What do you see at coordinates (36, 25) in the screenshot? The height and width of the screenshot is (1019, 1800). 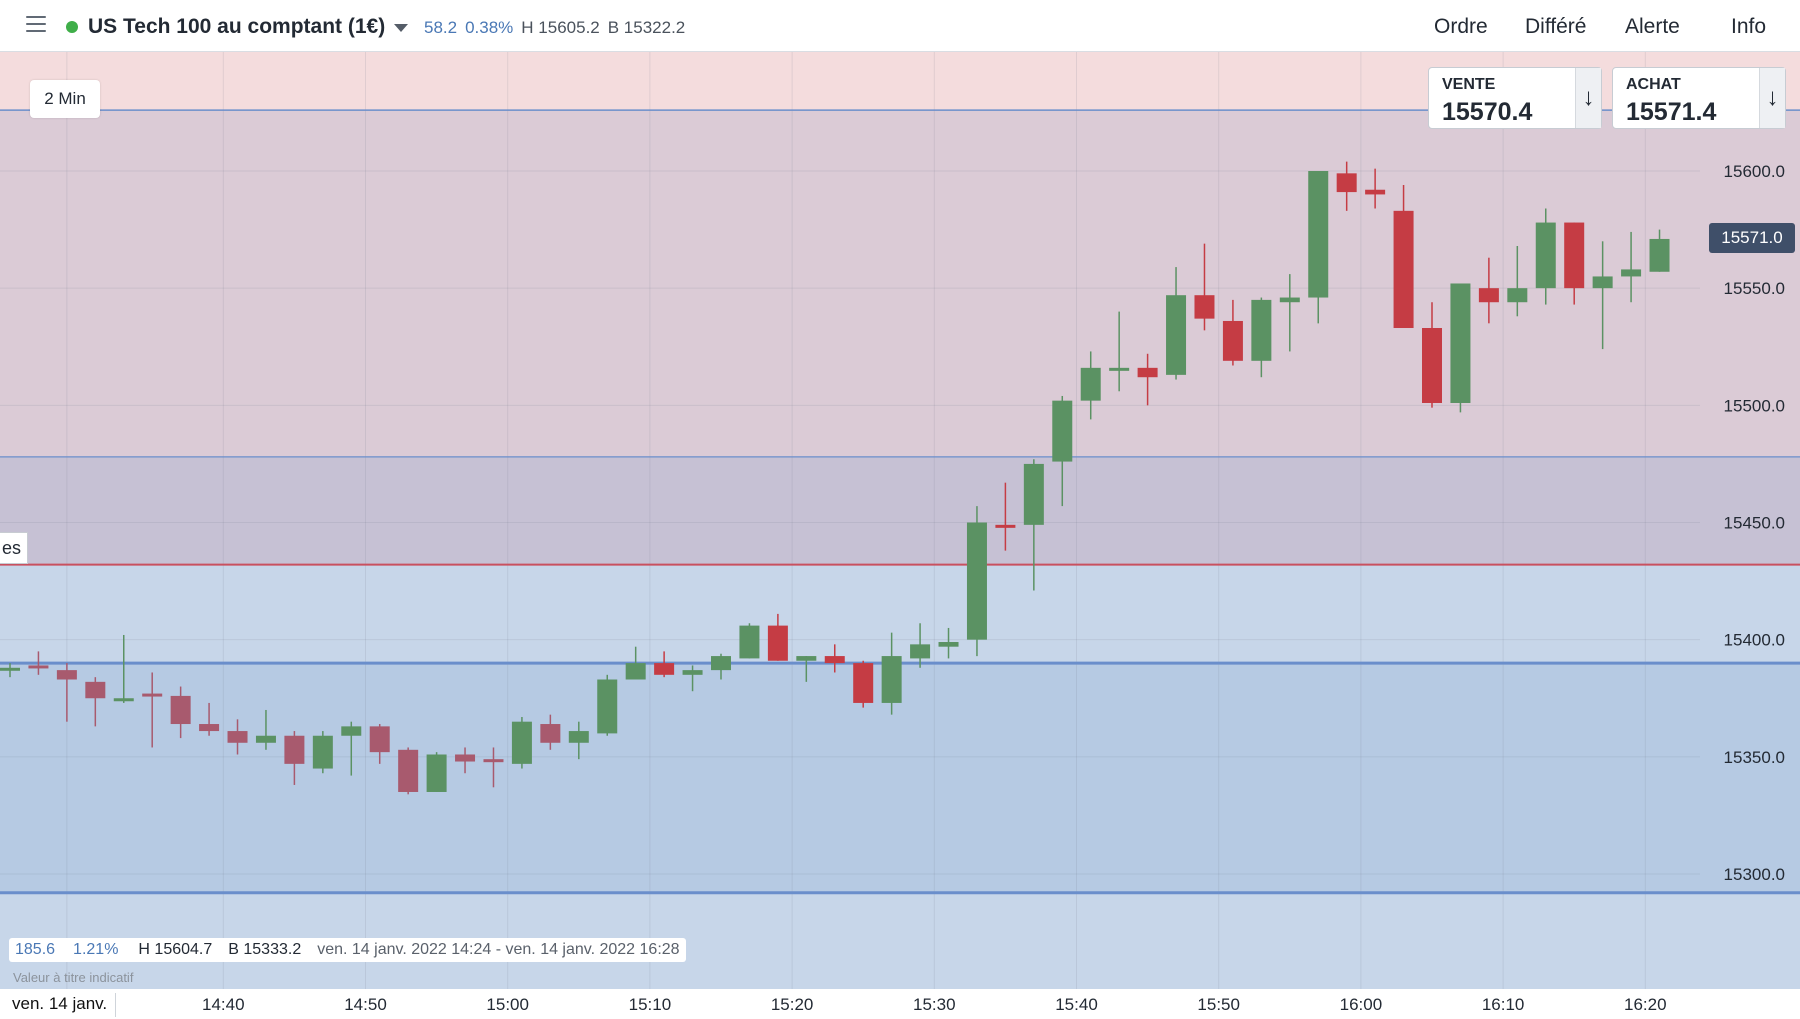 I see `hamburger-menu-icon` at bounding box center [36, 25].